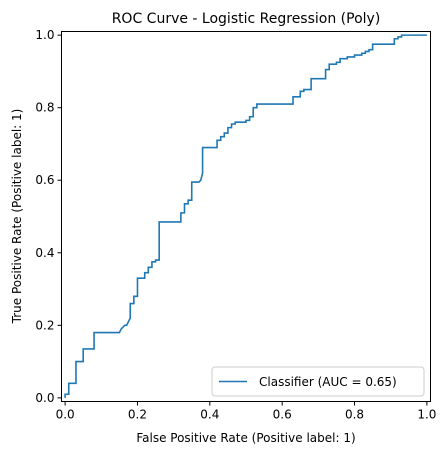  I want to click on y-tick-label: 0.8, so click(44, 108).